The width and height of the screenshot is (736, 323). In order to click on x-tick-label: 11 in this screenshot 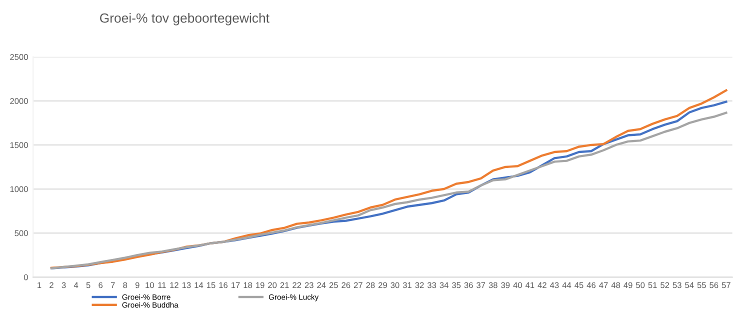, I will do `click(162, 285)`.